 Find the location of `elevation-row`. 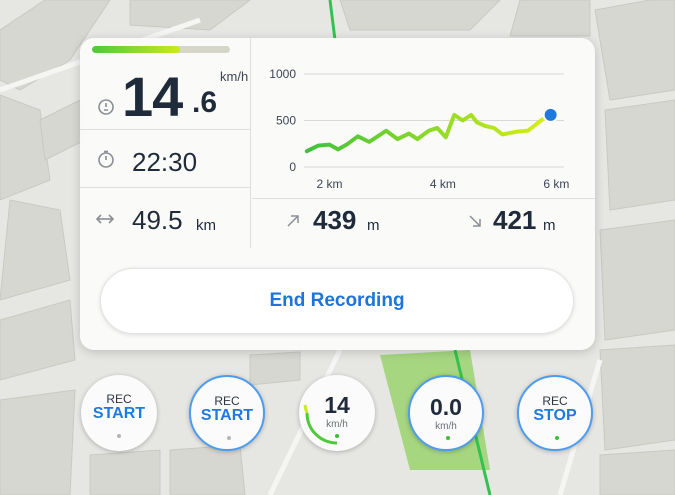

elevation-row is located at coordinates (423, 223).